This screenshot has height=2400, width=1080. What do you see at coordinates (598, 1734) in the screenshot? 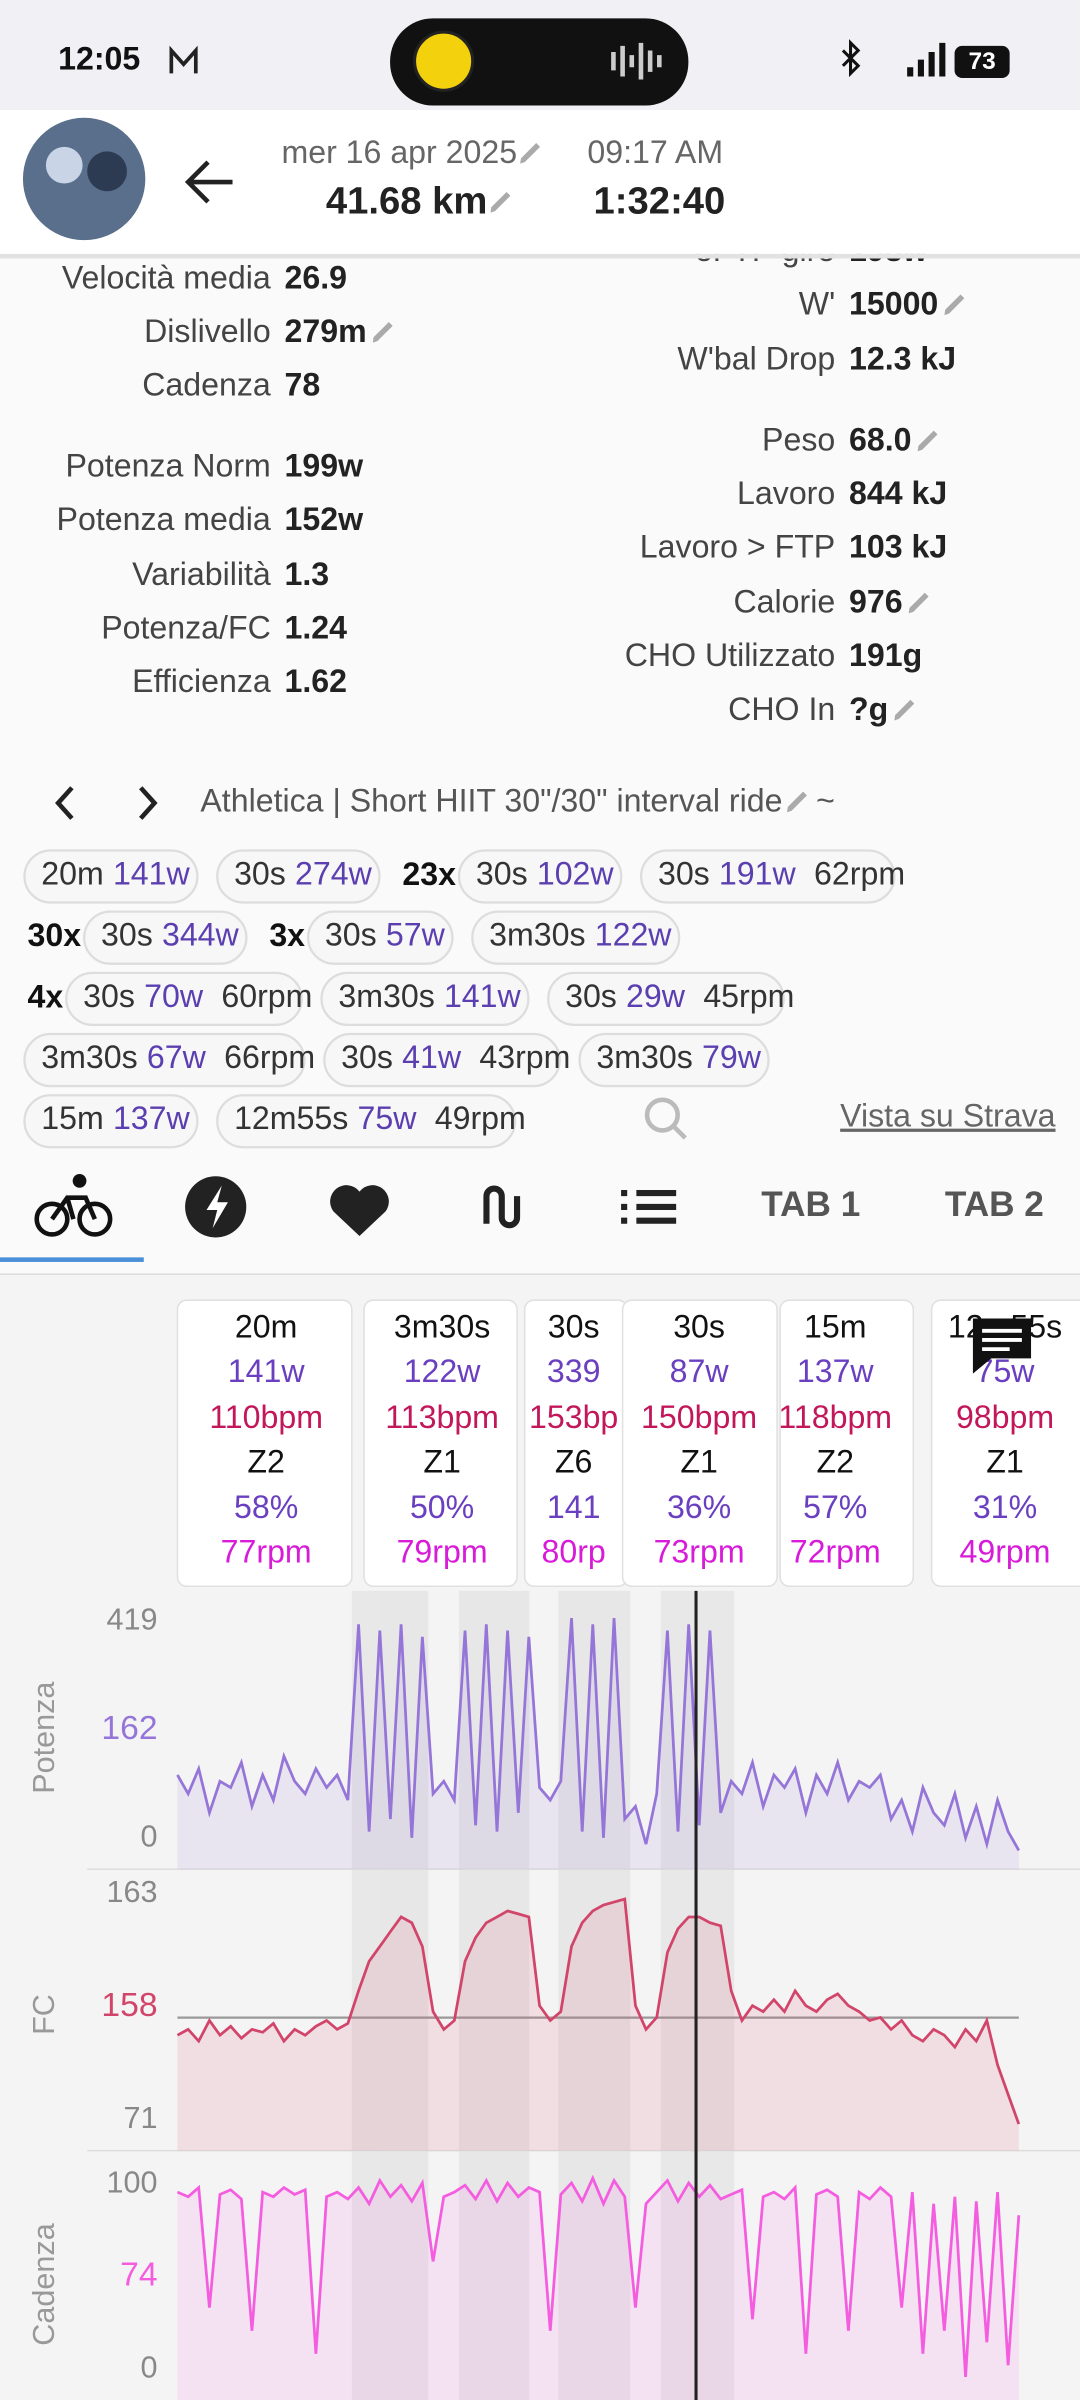
I see `series-line` at bounding box center [598, 1734].